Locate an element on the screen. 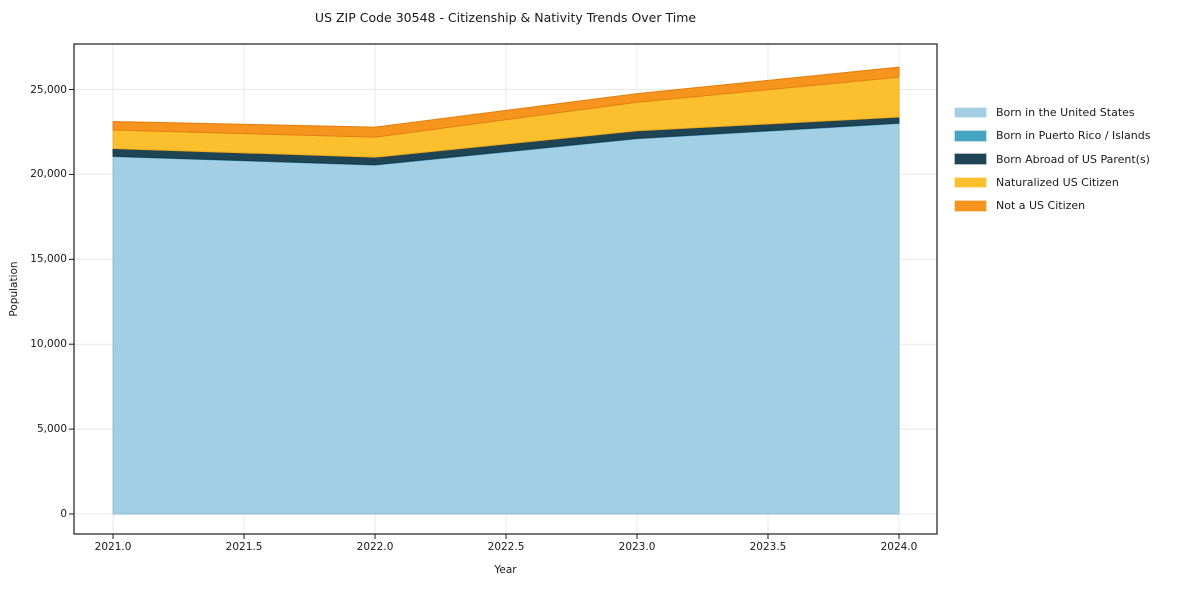 The image size is (1189, 590). legend-item: Not a US Citizen is located at coordinates (1052, 205).